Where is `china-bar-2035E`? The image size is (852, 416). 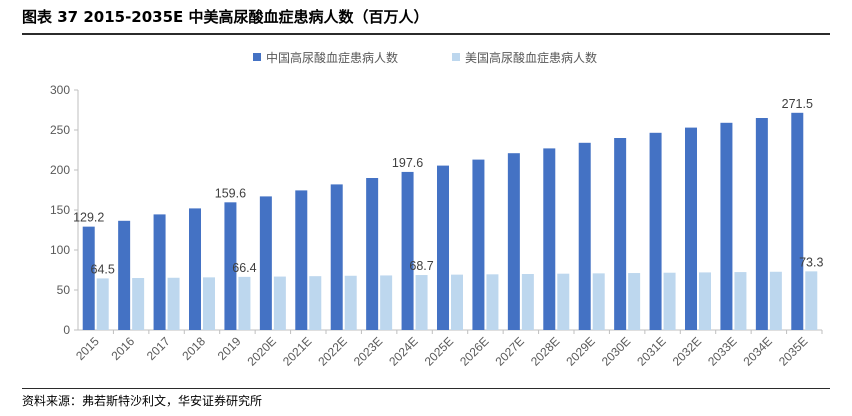 china-bar-2035E is located at coordinates (797, 221).